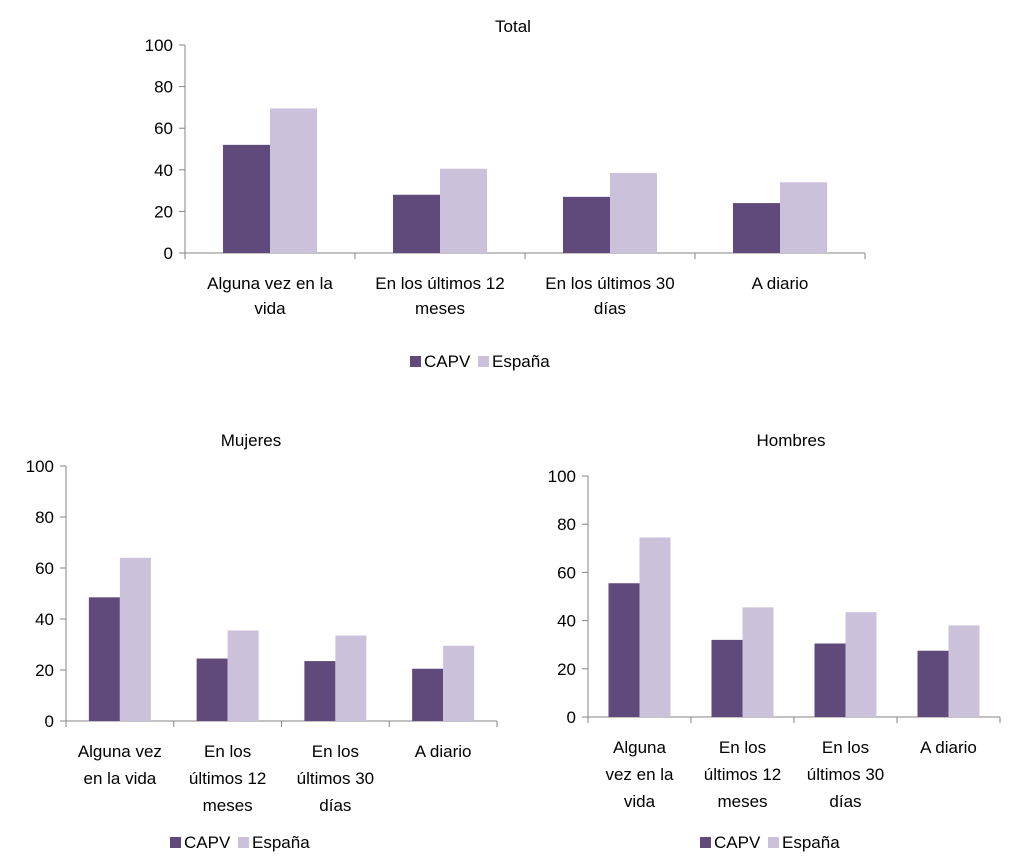 The image size is (1010, 859). I want to click on chart-title-total: Total, so click(513, 26).